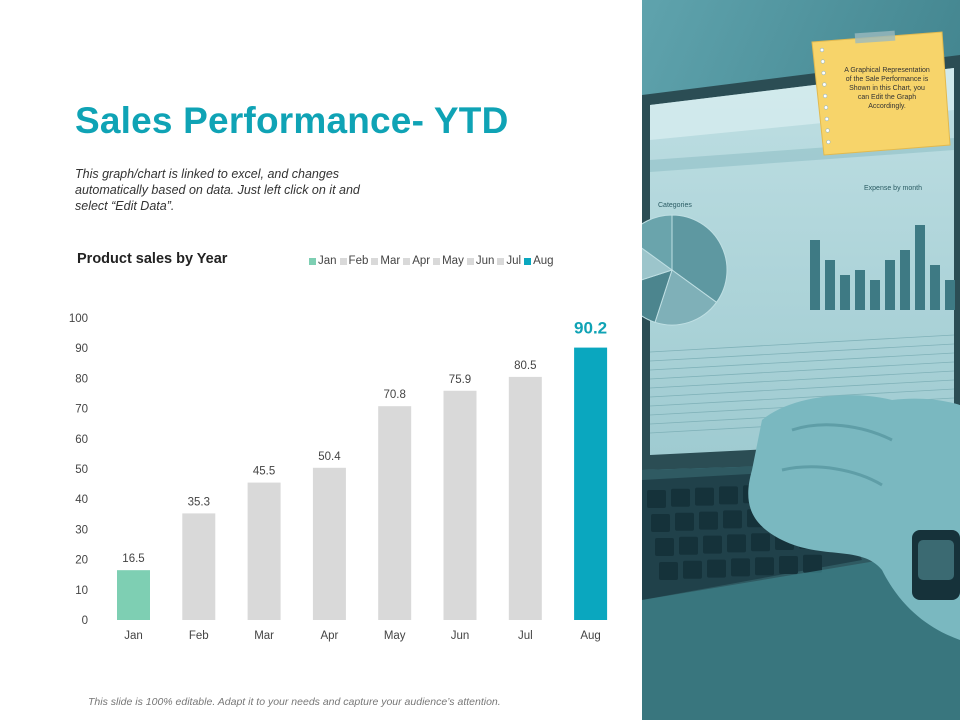  I want to click on x-tick-label: Apr, so click(329, 636).